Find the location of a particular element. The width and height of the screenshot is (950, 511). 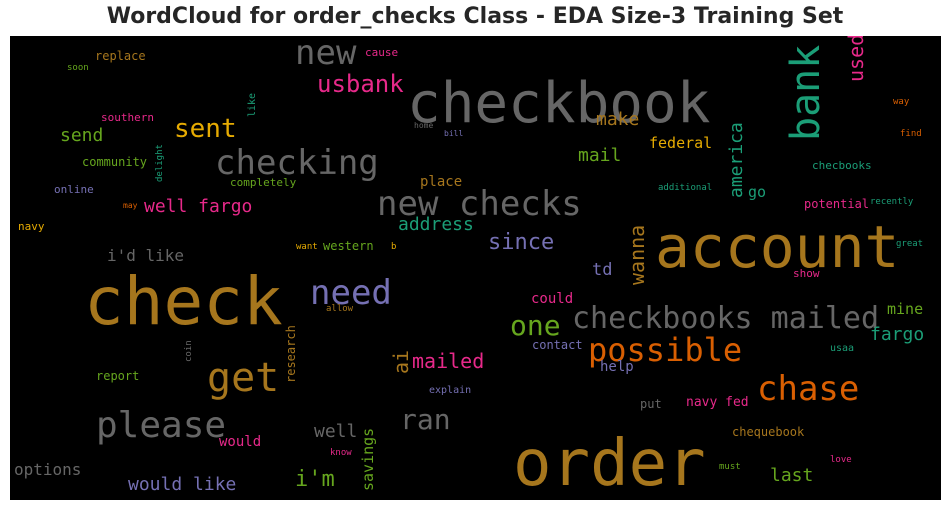

word-td: td is located at coordinates (602, 270).